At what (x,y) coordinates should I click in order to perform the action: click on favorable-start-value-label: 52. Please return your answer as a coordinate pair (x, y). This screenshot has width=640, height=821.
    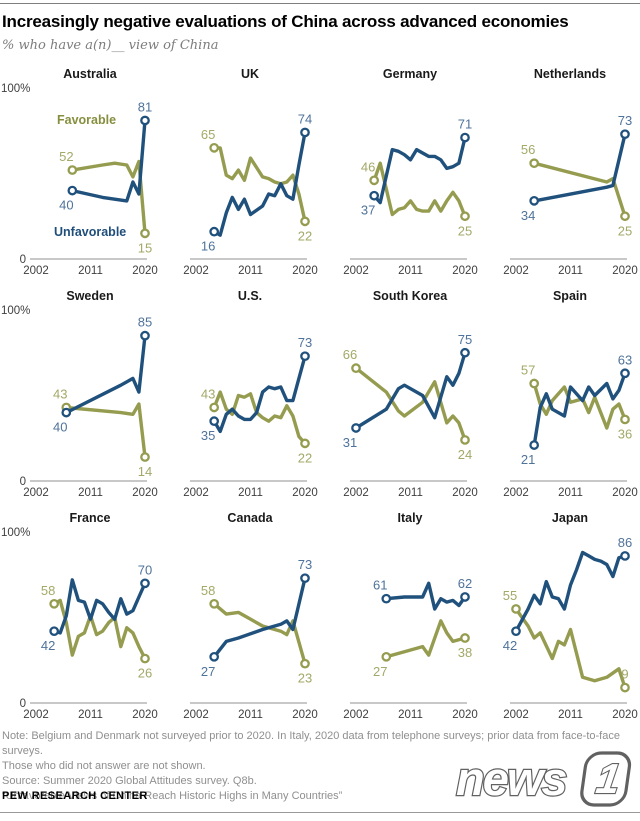
    Looking at the image, I should click on (66, 156).